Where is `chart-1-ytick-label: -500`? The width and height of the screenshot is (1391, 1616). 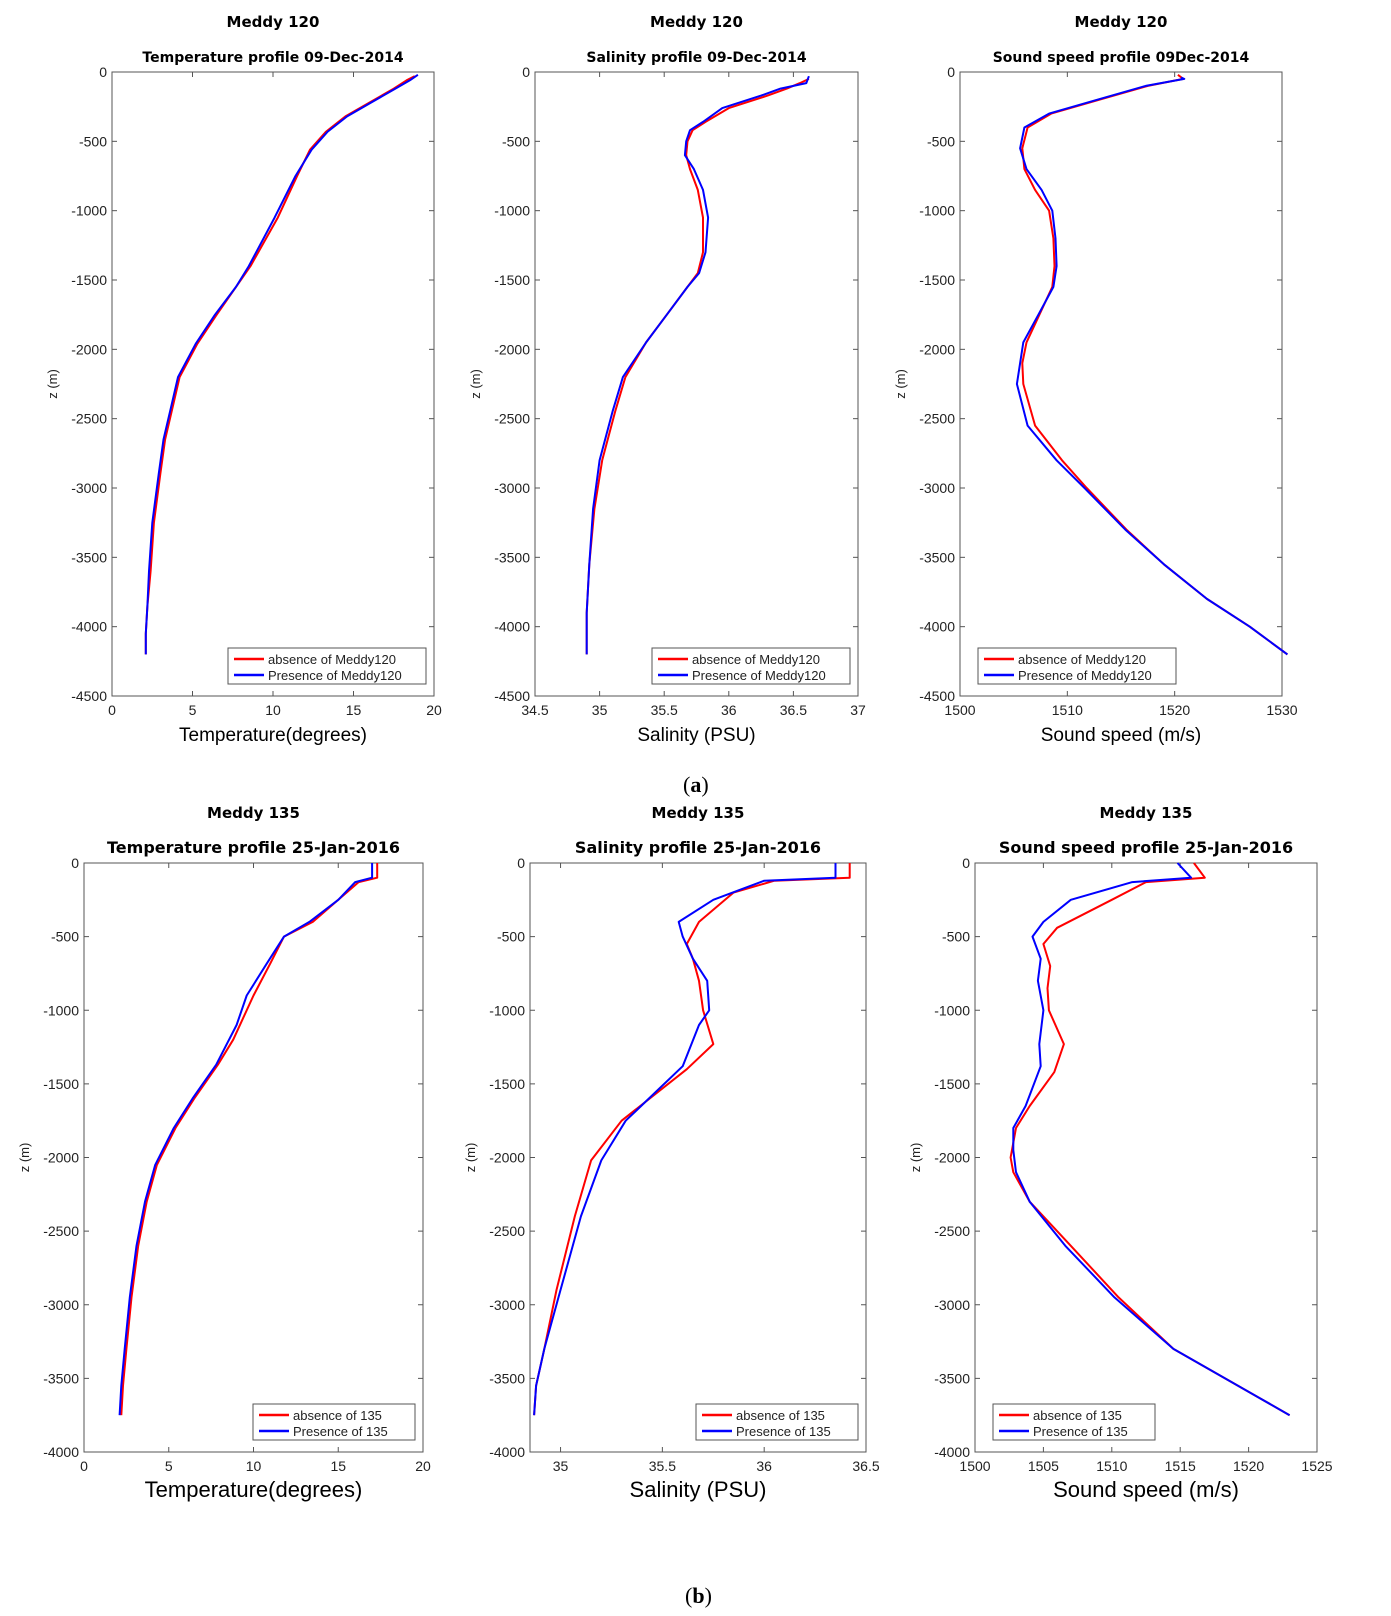
chart-1-ytick-label: -500 is located at coordinates (93, 141).